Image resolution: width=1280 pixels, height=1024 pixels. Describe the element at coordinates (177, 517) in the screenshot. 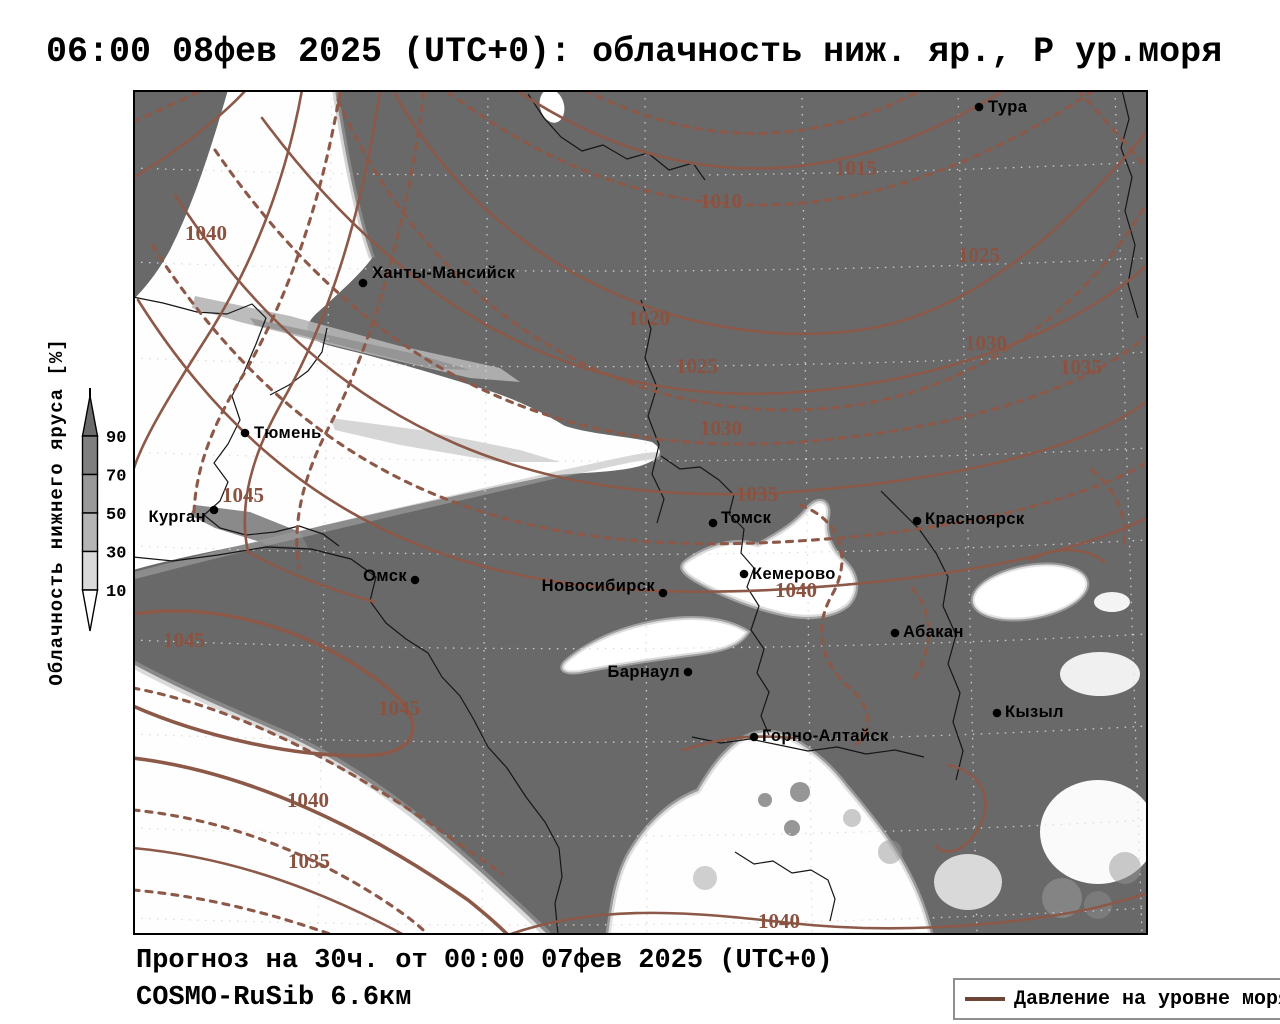

I see `city-label: Курган` at that location.